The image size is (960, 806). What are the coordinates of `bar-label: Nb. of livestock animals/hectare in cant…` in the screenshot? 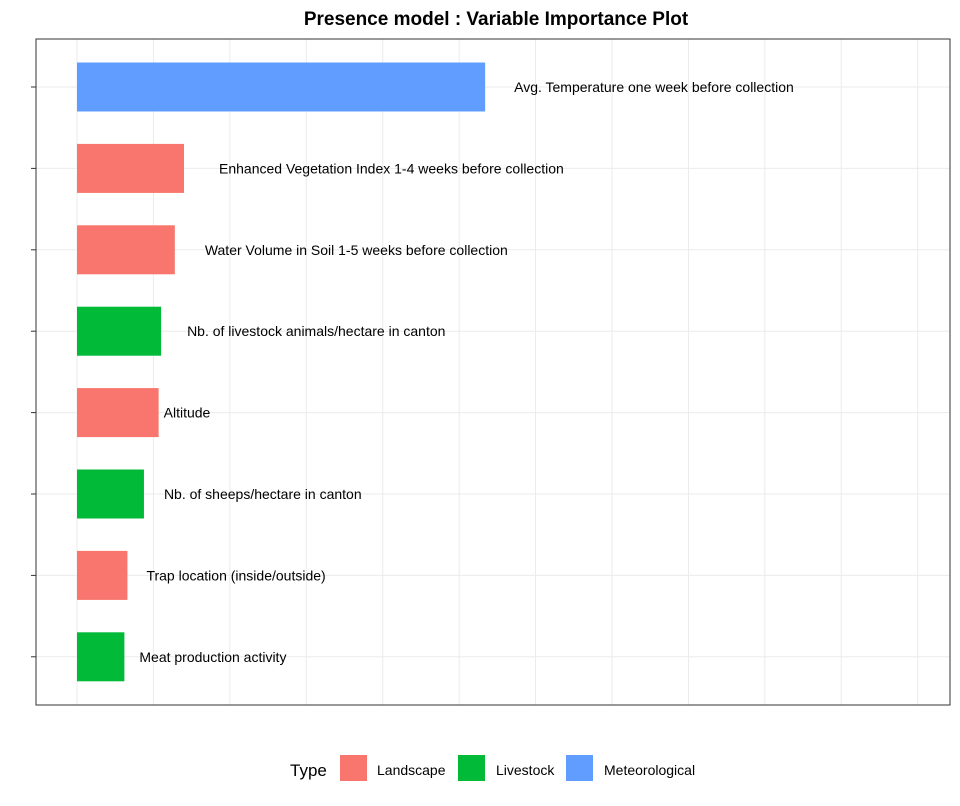 It's located at (316, 331).